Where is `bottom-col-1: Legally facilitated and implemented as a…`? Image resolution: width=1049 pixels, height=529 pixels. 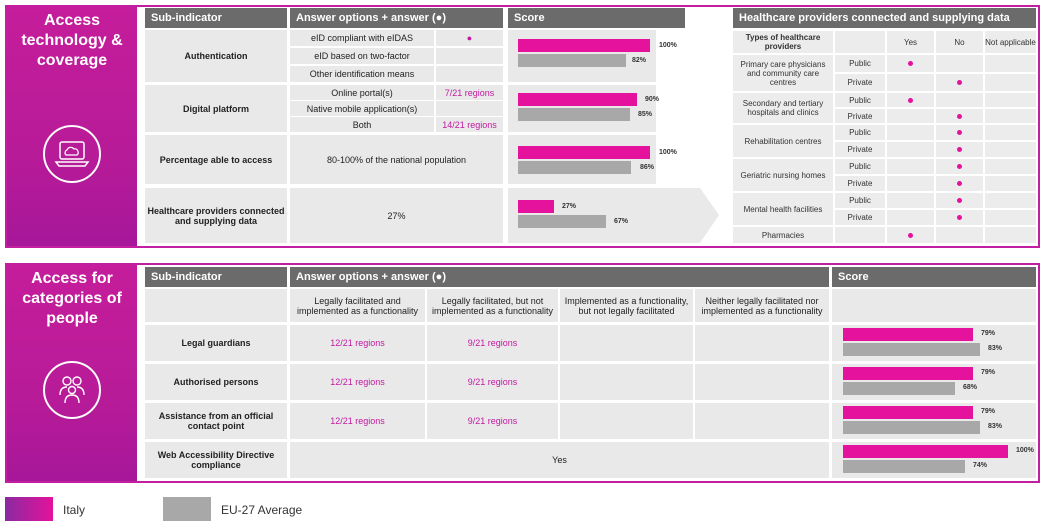
bottom-col-1: Legally facilitated and implemented as a… is located at coordinates (357, 305).